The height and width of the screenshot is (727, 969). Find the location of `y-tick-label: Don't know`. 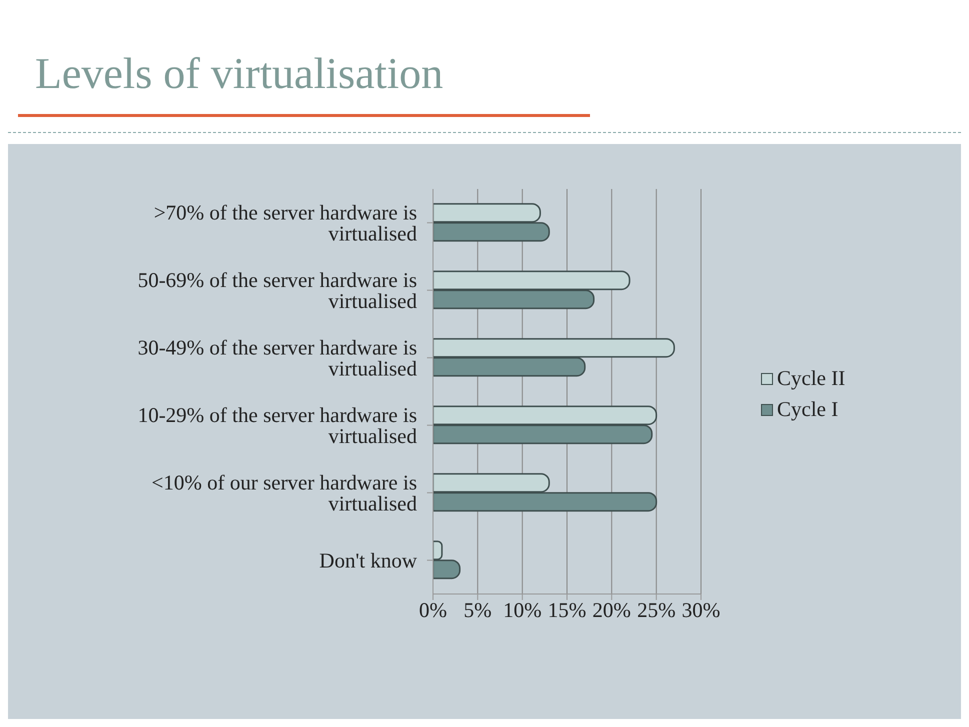

y-tick-label: Don't know is located at coordinates (368, 560).